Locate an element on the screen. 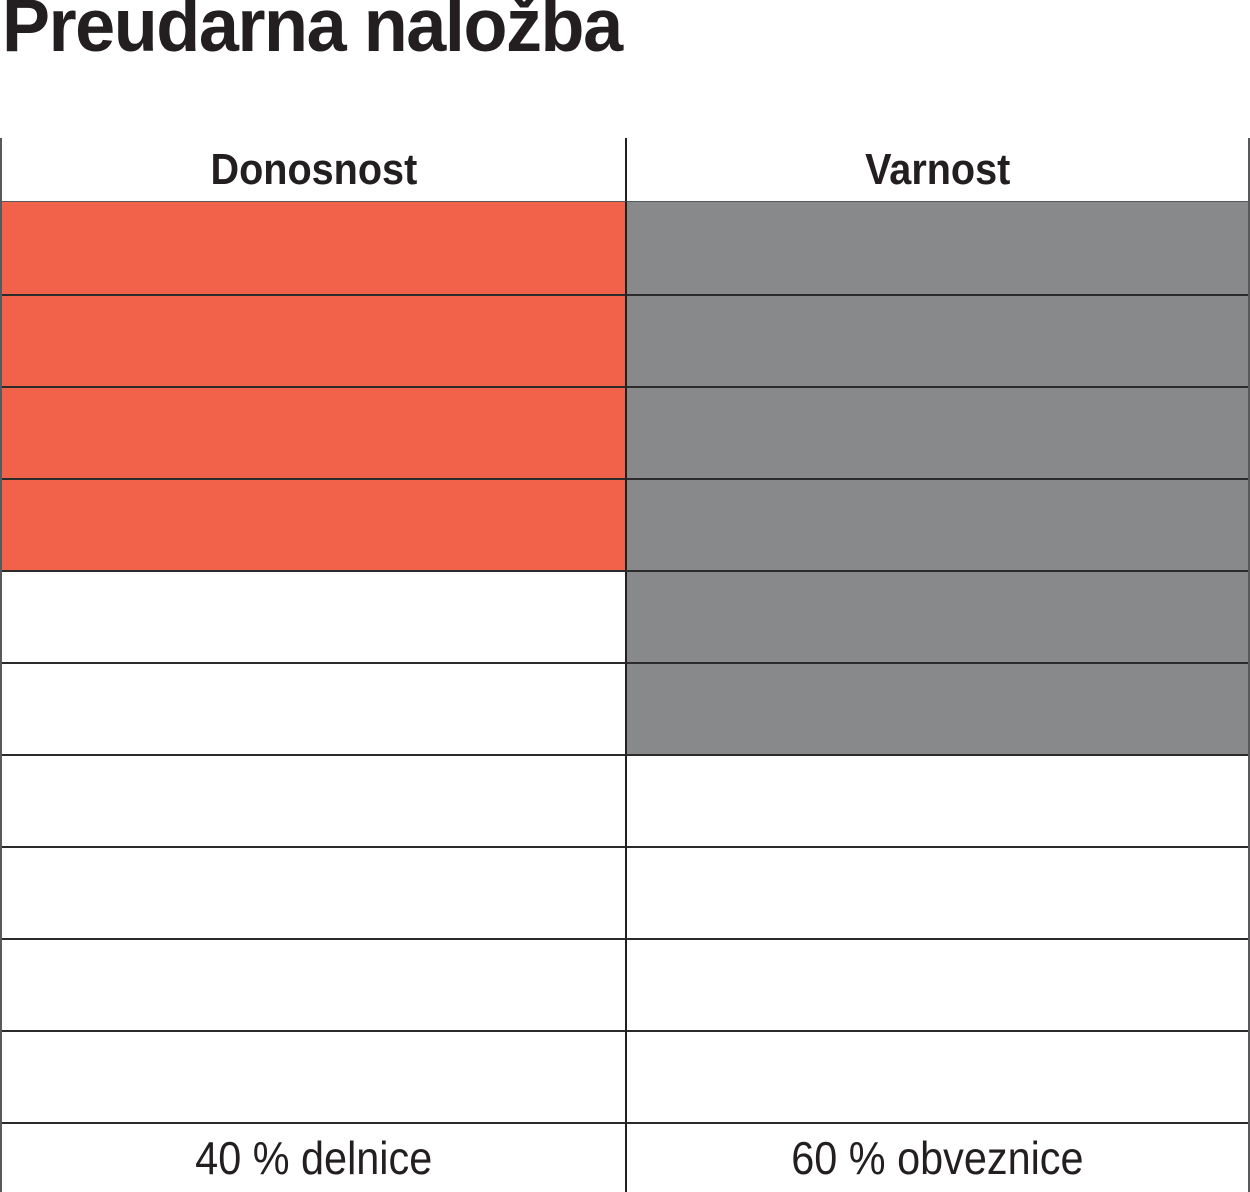 The width and height of the screenshot is (1250, 1192). cell-donosnost-row-10-empty is located at coordinates (314, 1076).